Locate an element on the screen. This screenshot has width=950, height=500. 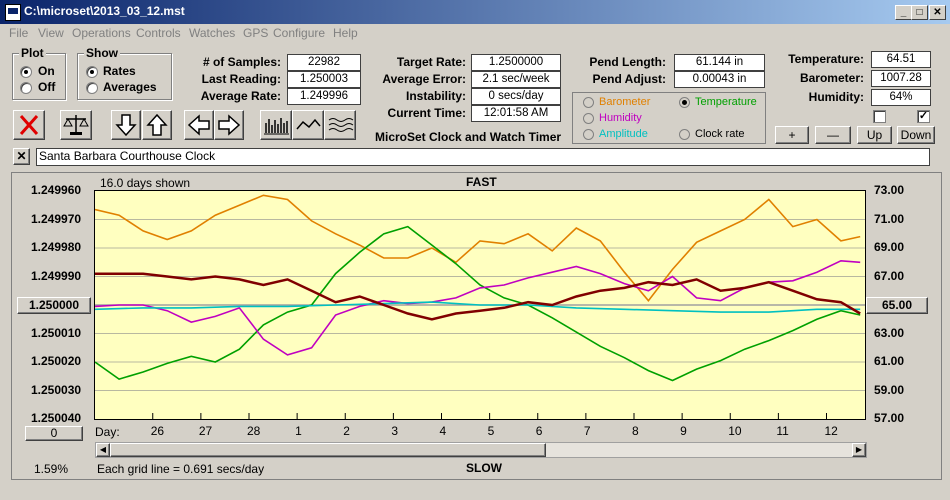
menu-controls: Controls is located at coordinates (158, 33).